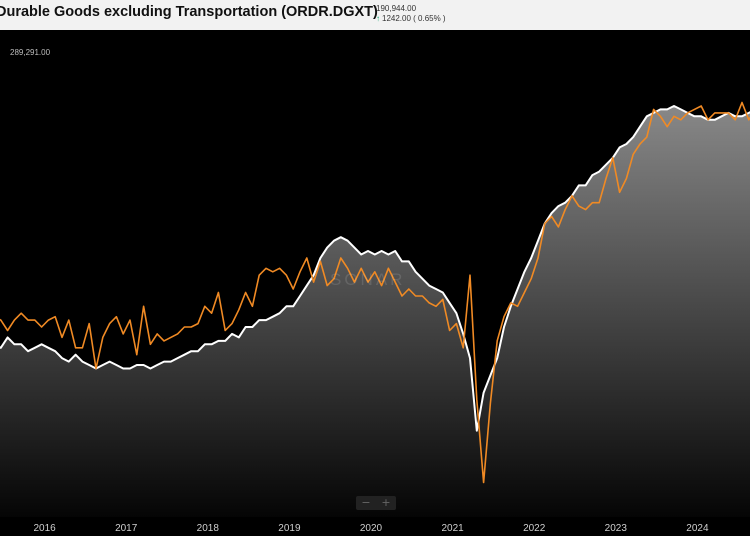 This screenshot has width=750, height=536. Describe the element at coordinates (30, 52) in the screenshot. I see `max-value-label: 289,291.00` at that location.